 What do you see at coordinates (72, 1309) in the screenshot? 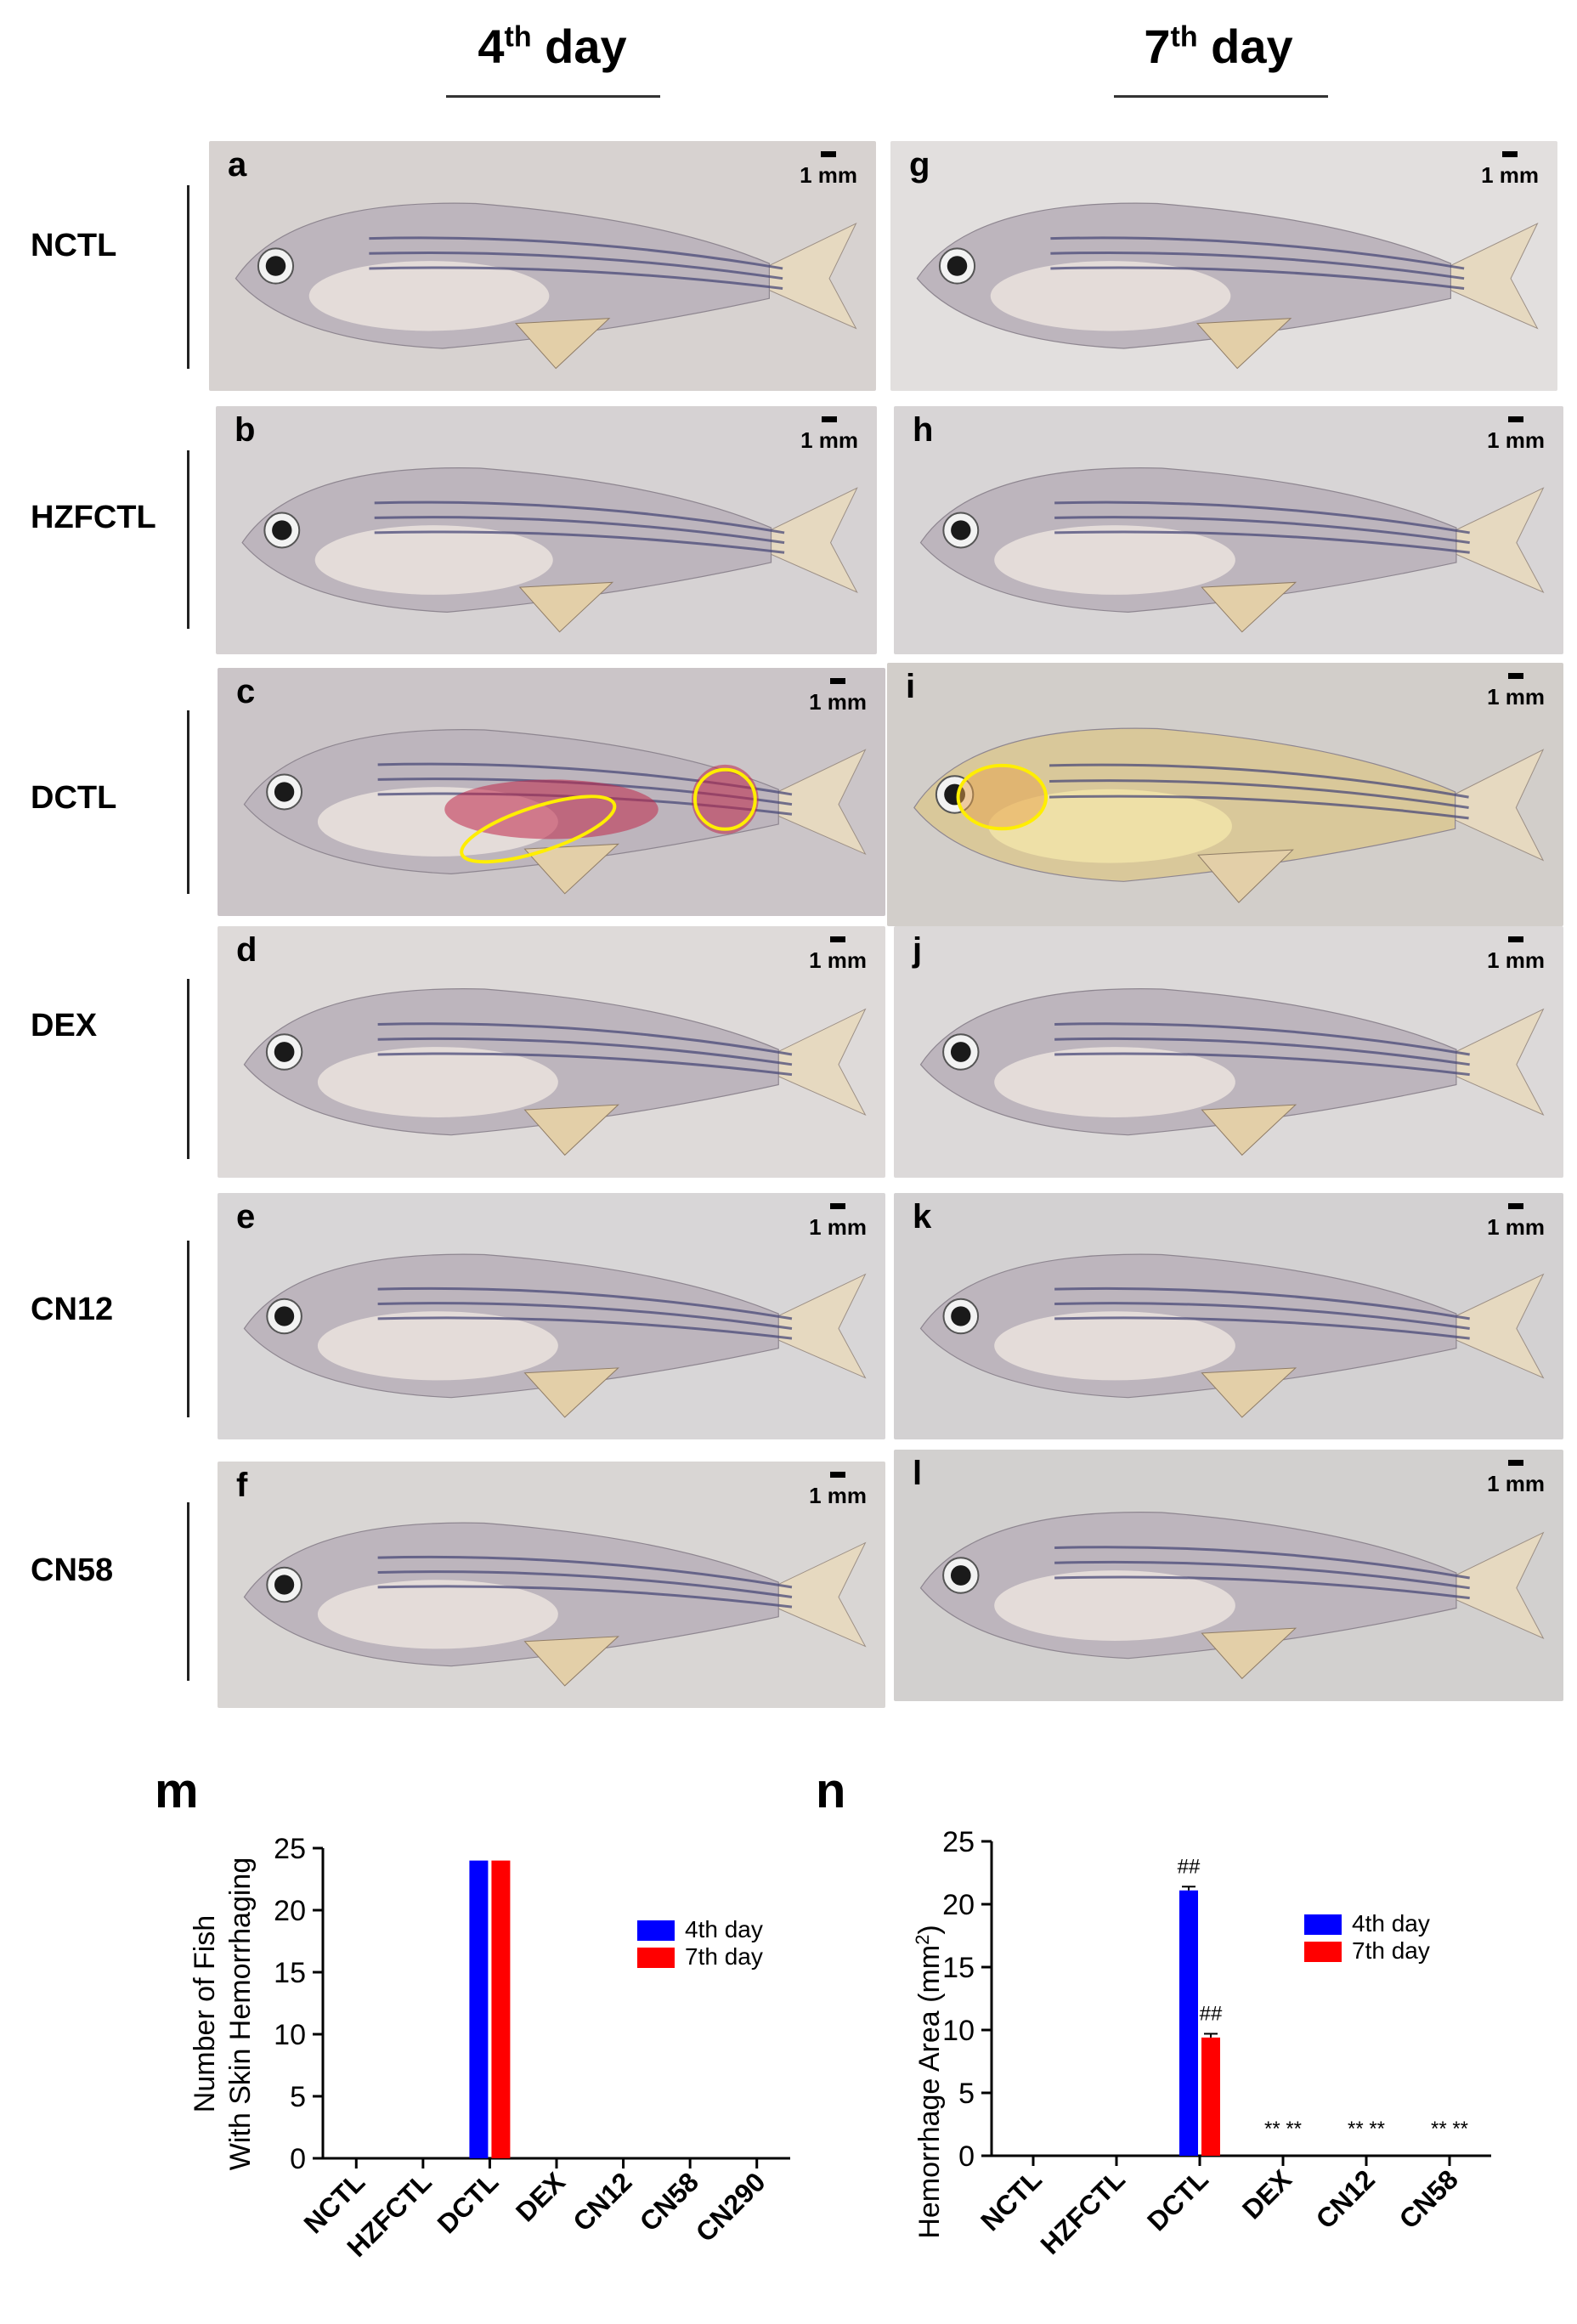
I see `row-label-cn12: CN12` at bounding box center [72, 1309].